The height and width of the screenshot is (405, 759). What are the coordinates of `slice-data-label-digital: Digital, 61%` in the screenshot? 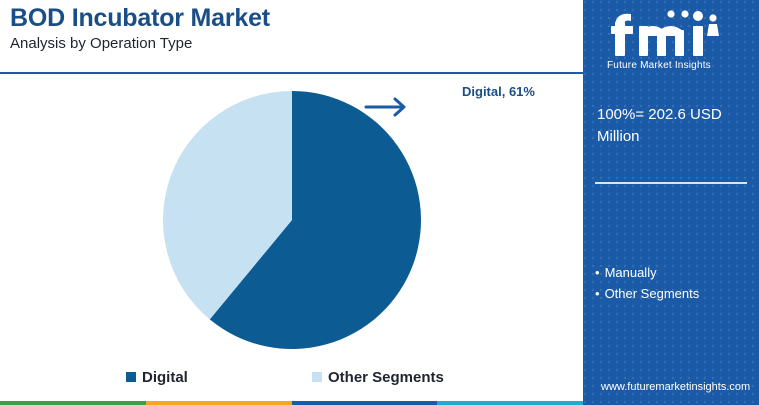 It's located at (498, 91).